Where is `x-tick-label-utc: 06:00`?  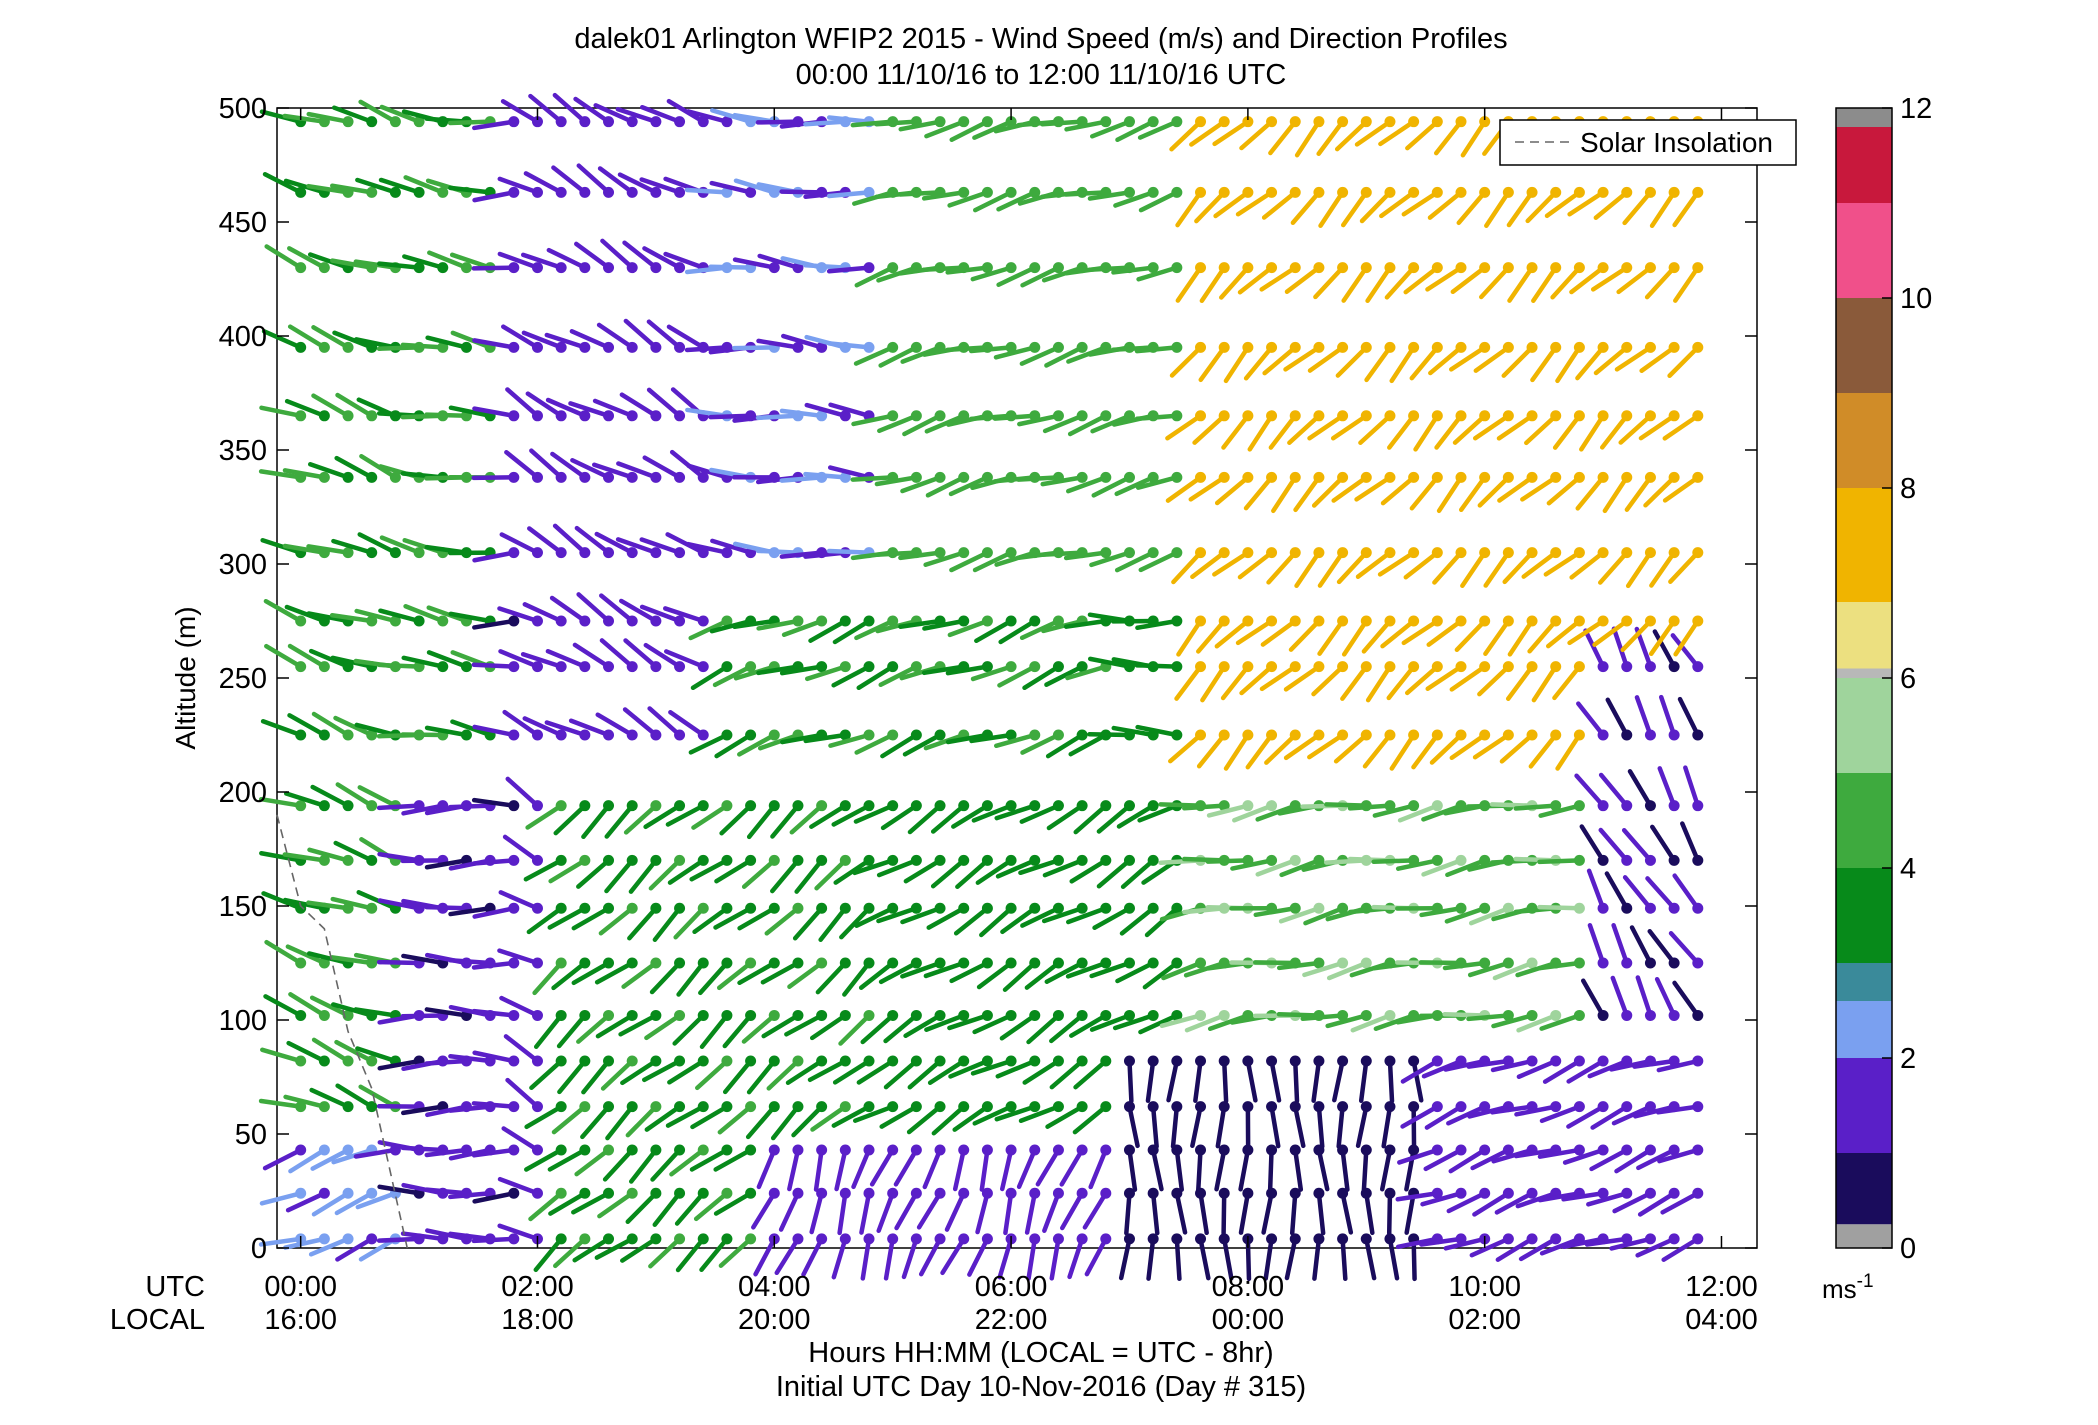
x-tick-label-utc: 06:00 is located at coordinates (1011, 1287).